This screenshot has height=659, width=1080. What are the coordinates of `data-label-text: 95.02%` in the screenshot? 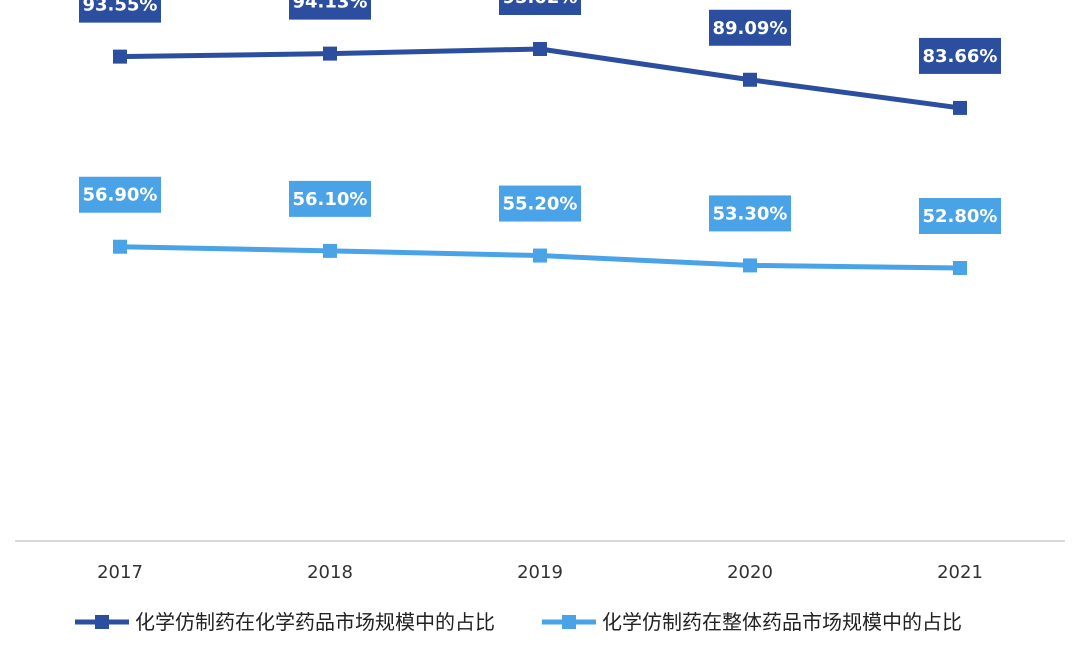 It's located at (540, 4).